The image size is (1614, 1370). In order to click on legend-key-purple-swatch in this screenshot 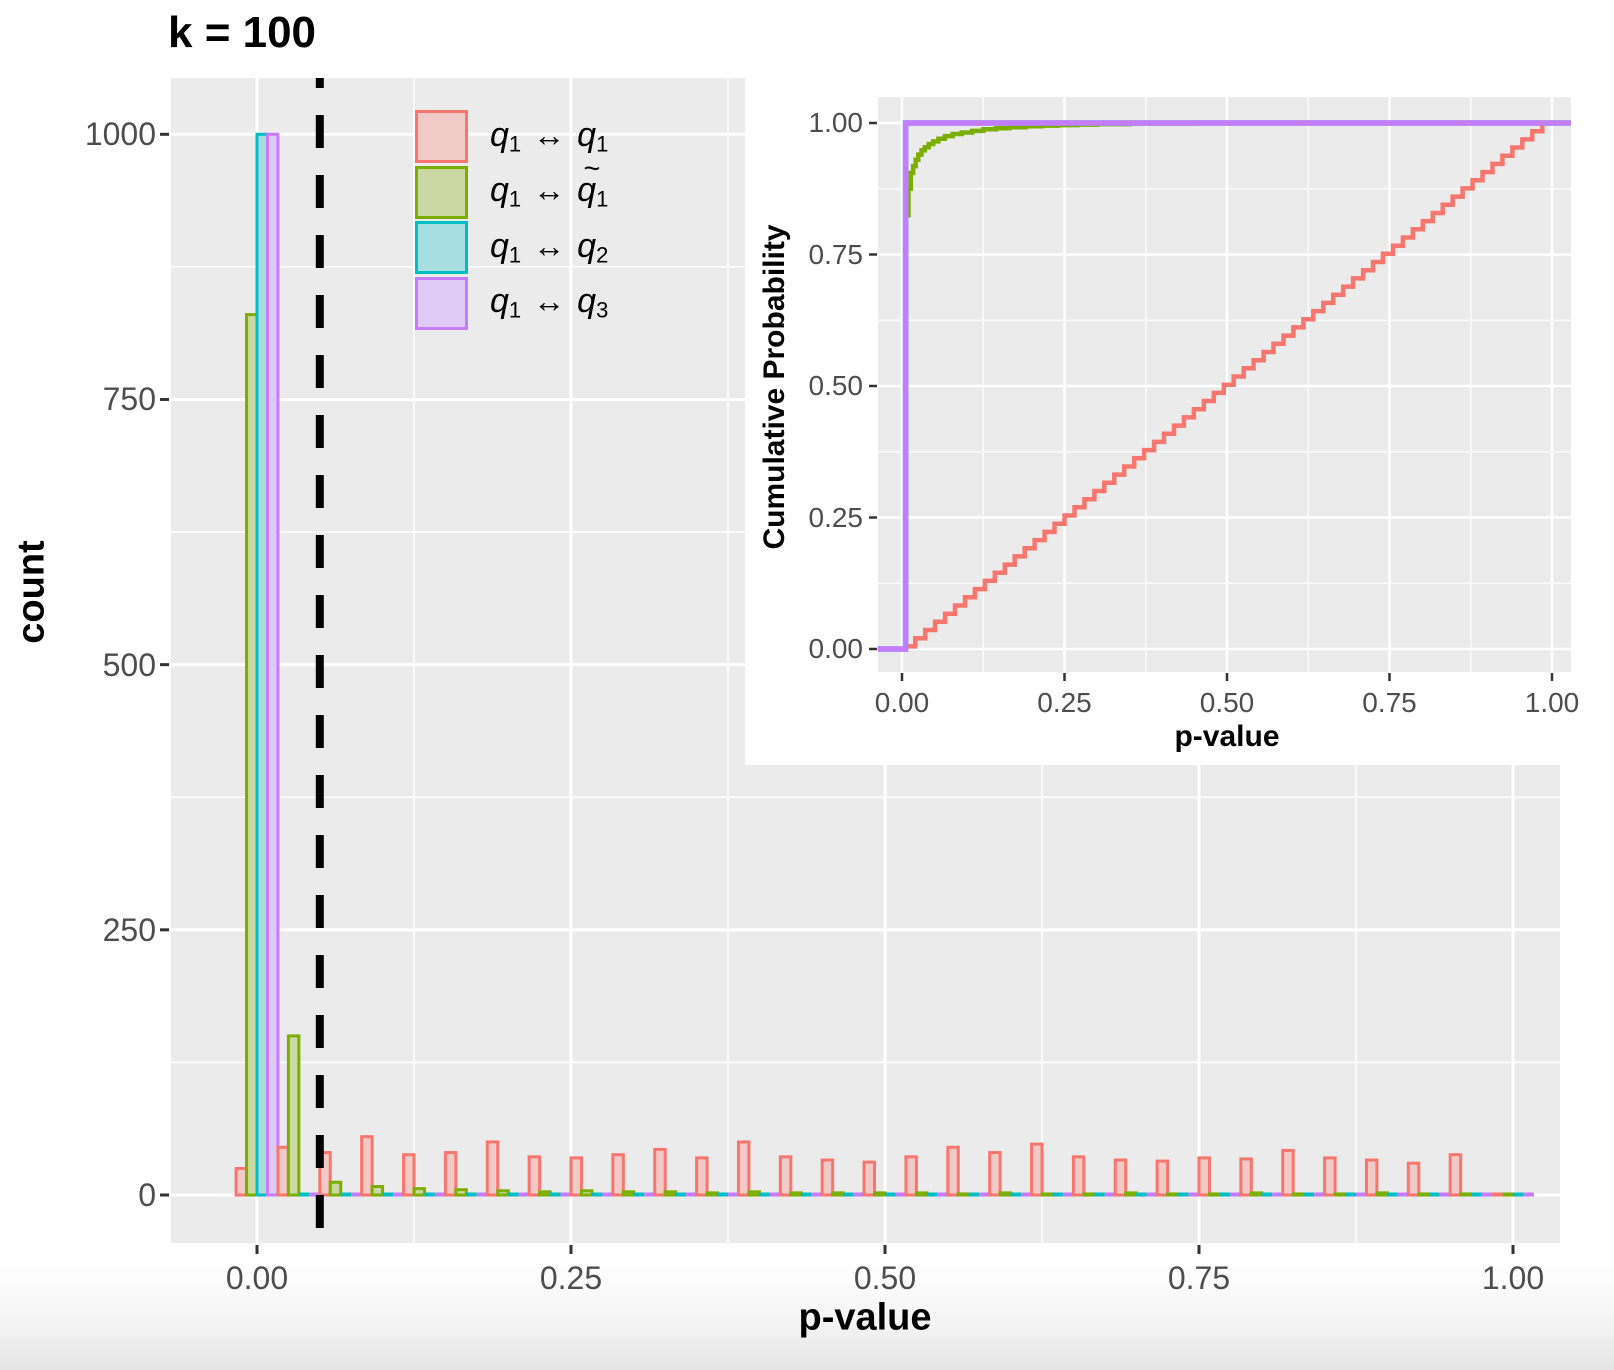, I will do `click(441, 303)`.